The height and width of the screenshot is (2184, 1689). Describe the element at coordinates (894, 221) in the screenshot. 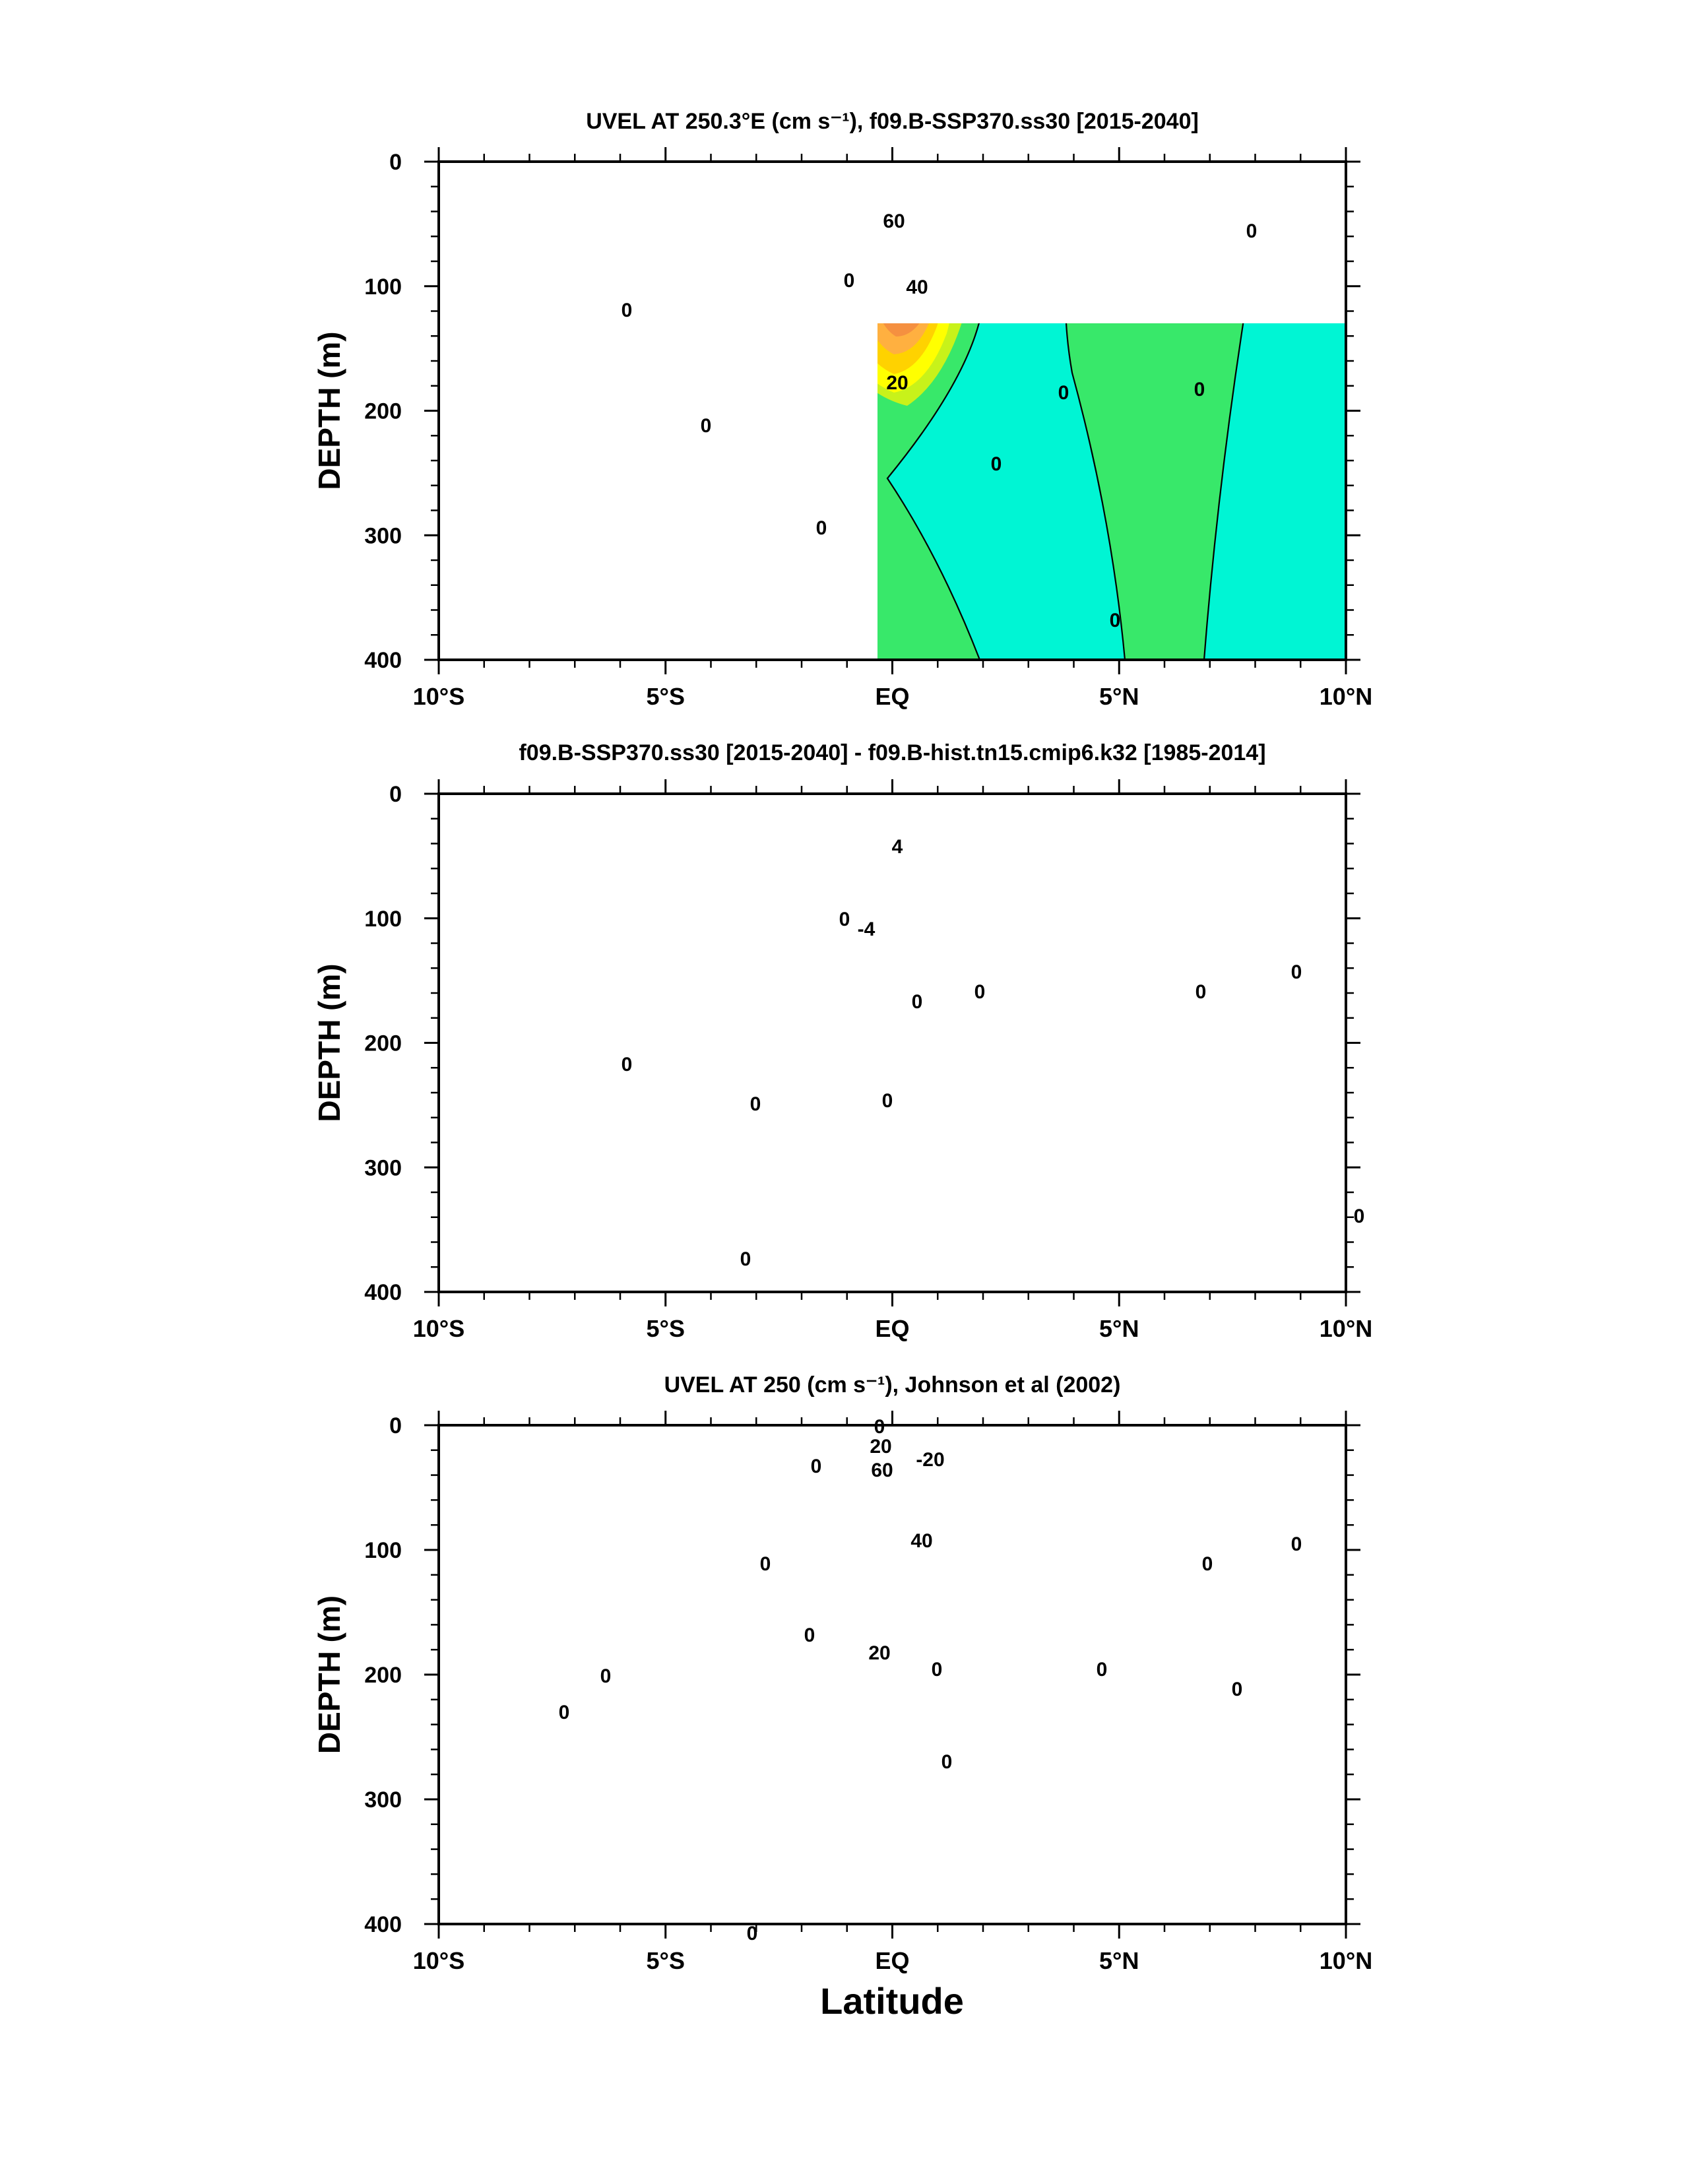

I see `contour-label: 60` at that location.